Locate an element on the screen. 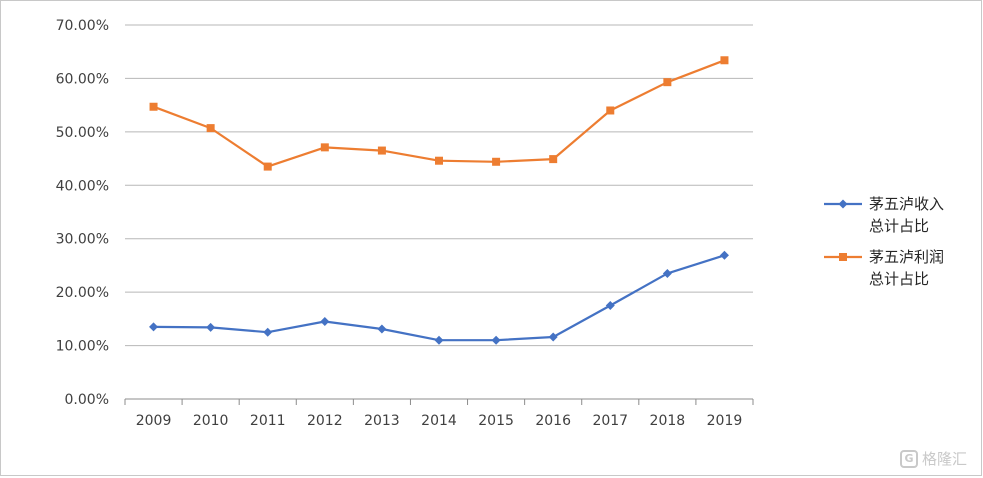  x-tick-label: 2018 is located at coordinates (668, 421).